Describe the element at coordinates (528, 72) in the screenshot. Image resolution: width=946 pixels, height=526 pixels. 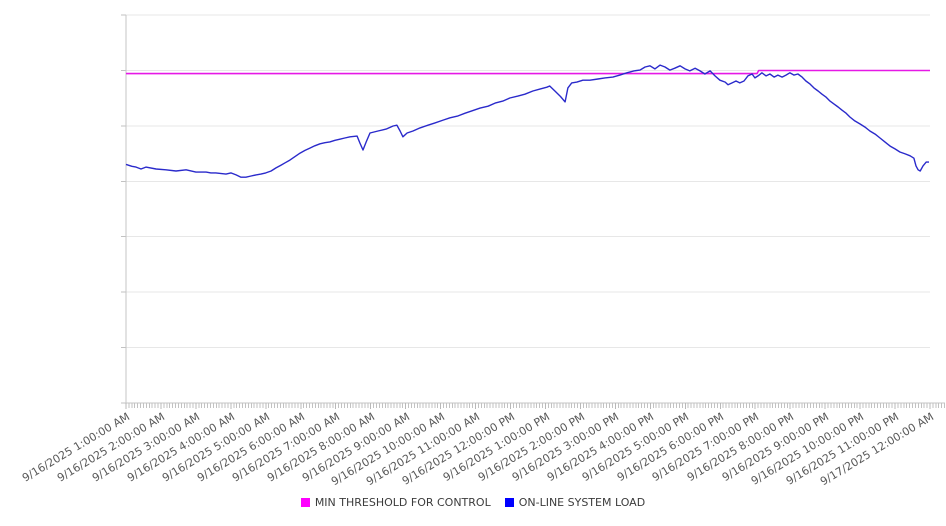
I see `series-min-threshold-for-control` at that location.